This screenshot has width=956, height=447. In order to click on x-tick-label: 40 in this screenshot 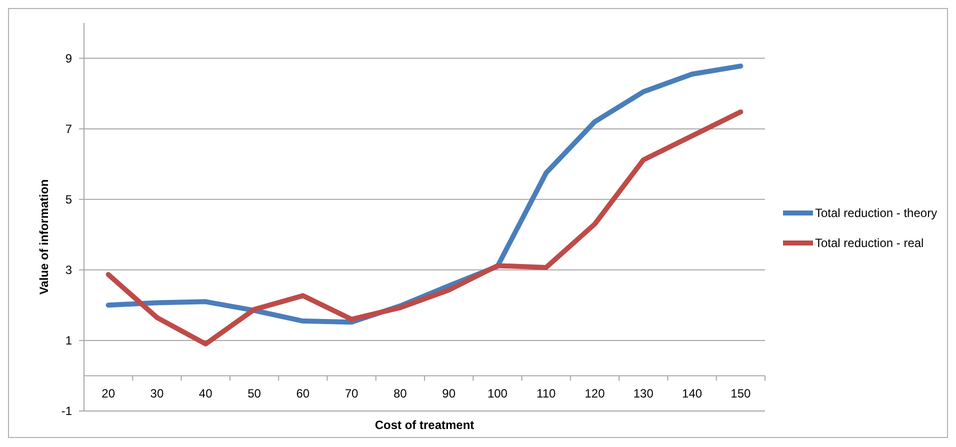, I will do `click(205, 393)`.